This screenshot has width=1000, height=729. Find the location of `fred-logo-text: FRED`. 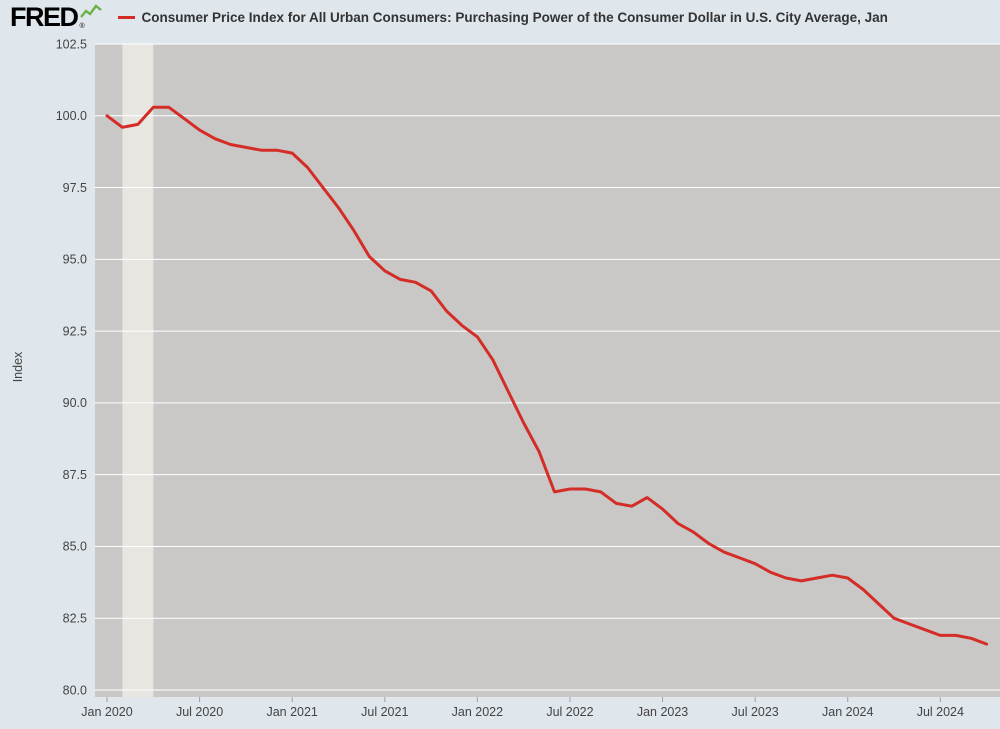

fred-logo-text: FRED is located at coordinates (44, 16).